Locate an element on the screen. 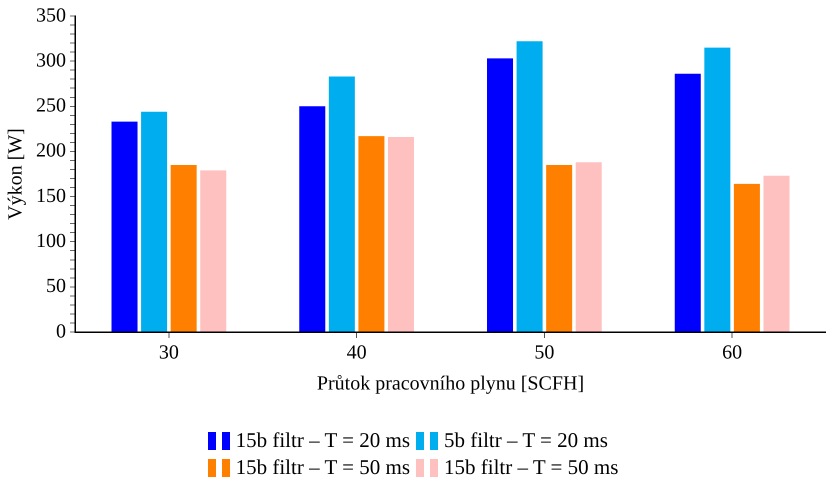 The height and width of the screenshot is (486, 826). x-tick-label: 60 is located at coordinates (732, 352).